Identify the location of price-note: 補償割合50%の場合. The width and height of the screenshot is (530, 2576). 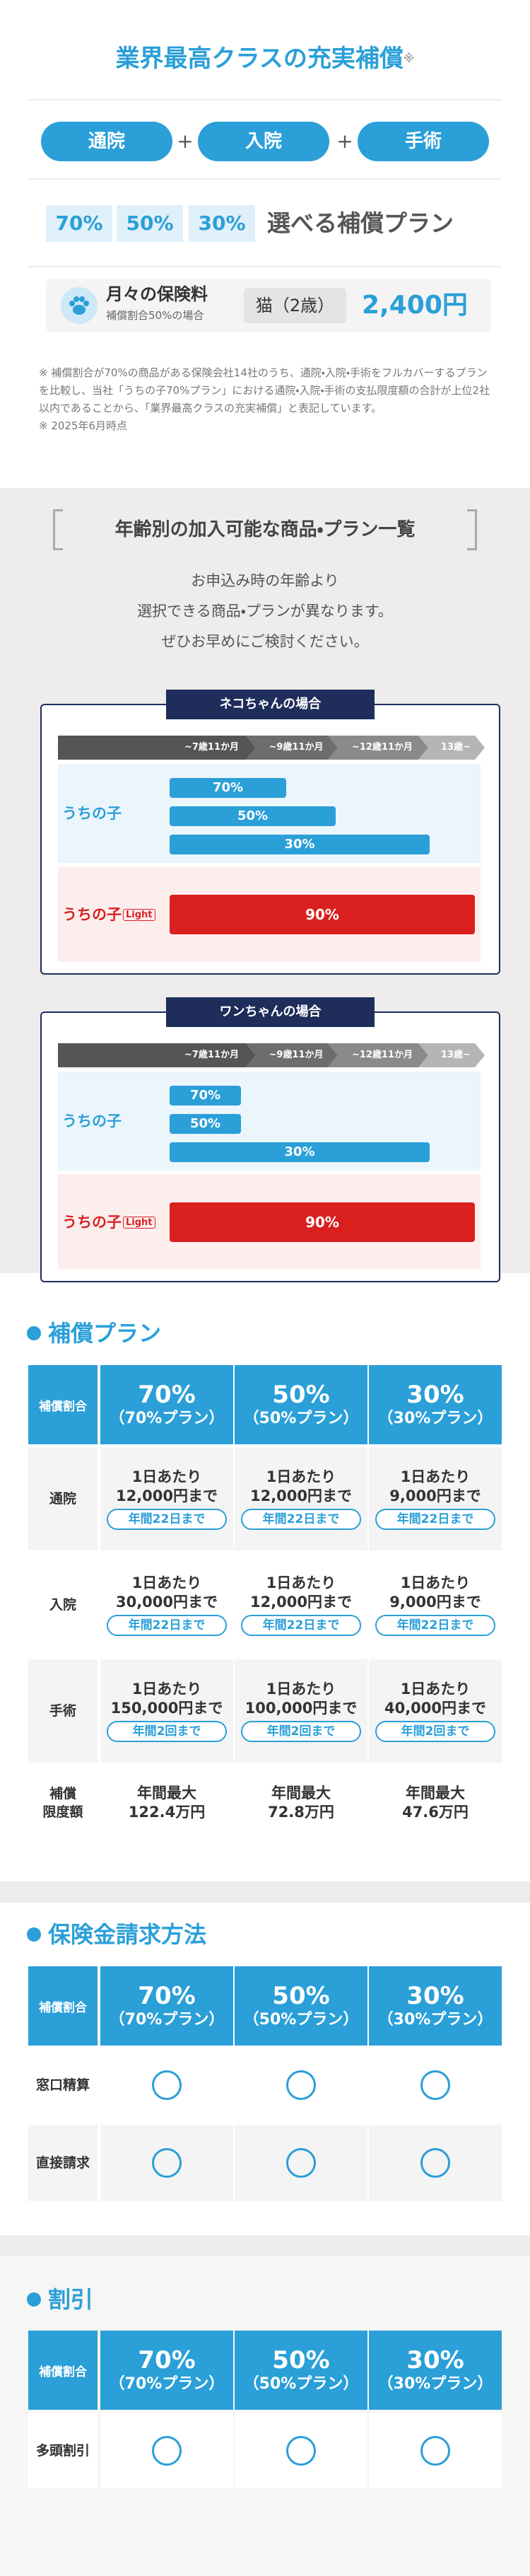
(155, 315).